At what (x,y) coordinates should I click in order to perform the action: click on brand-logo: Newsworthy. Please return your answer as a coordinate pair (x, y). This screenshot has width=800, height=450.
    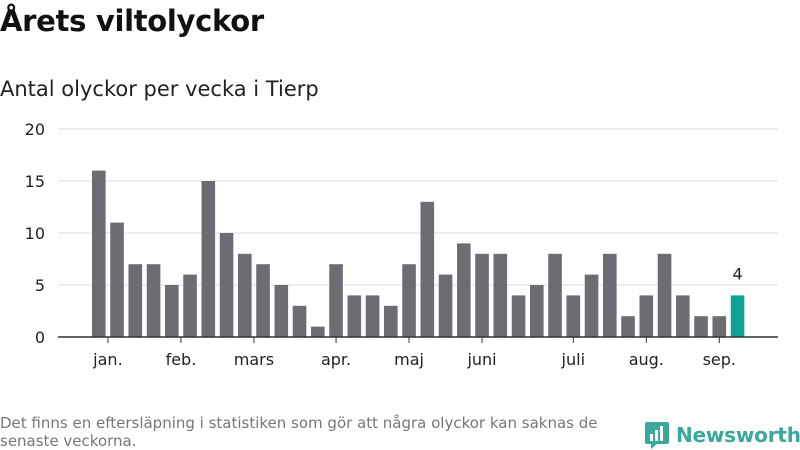
    Looking at the image, I should click on (722, 435).